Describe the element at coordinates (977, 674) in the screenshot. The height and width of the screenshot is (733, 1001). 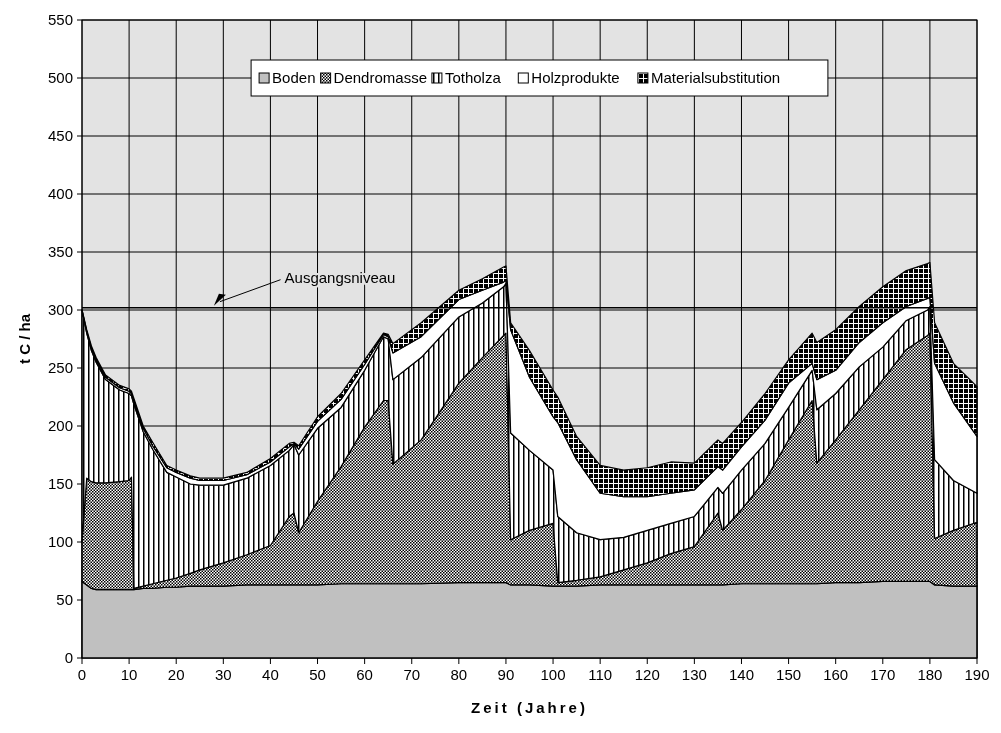
I see `x-tick-label: 190` at that location.